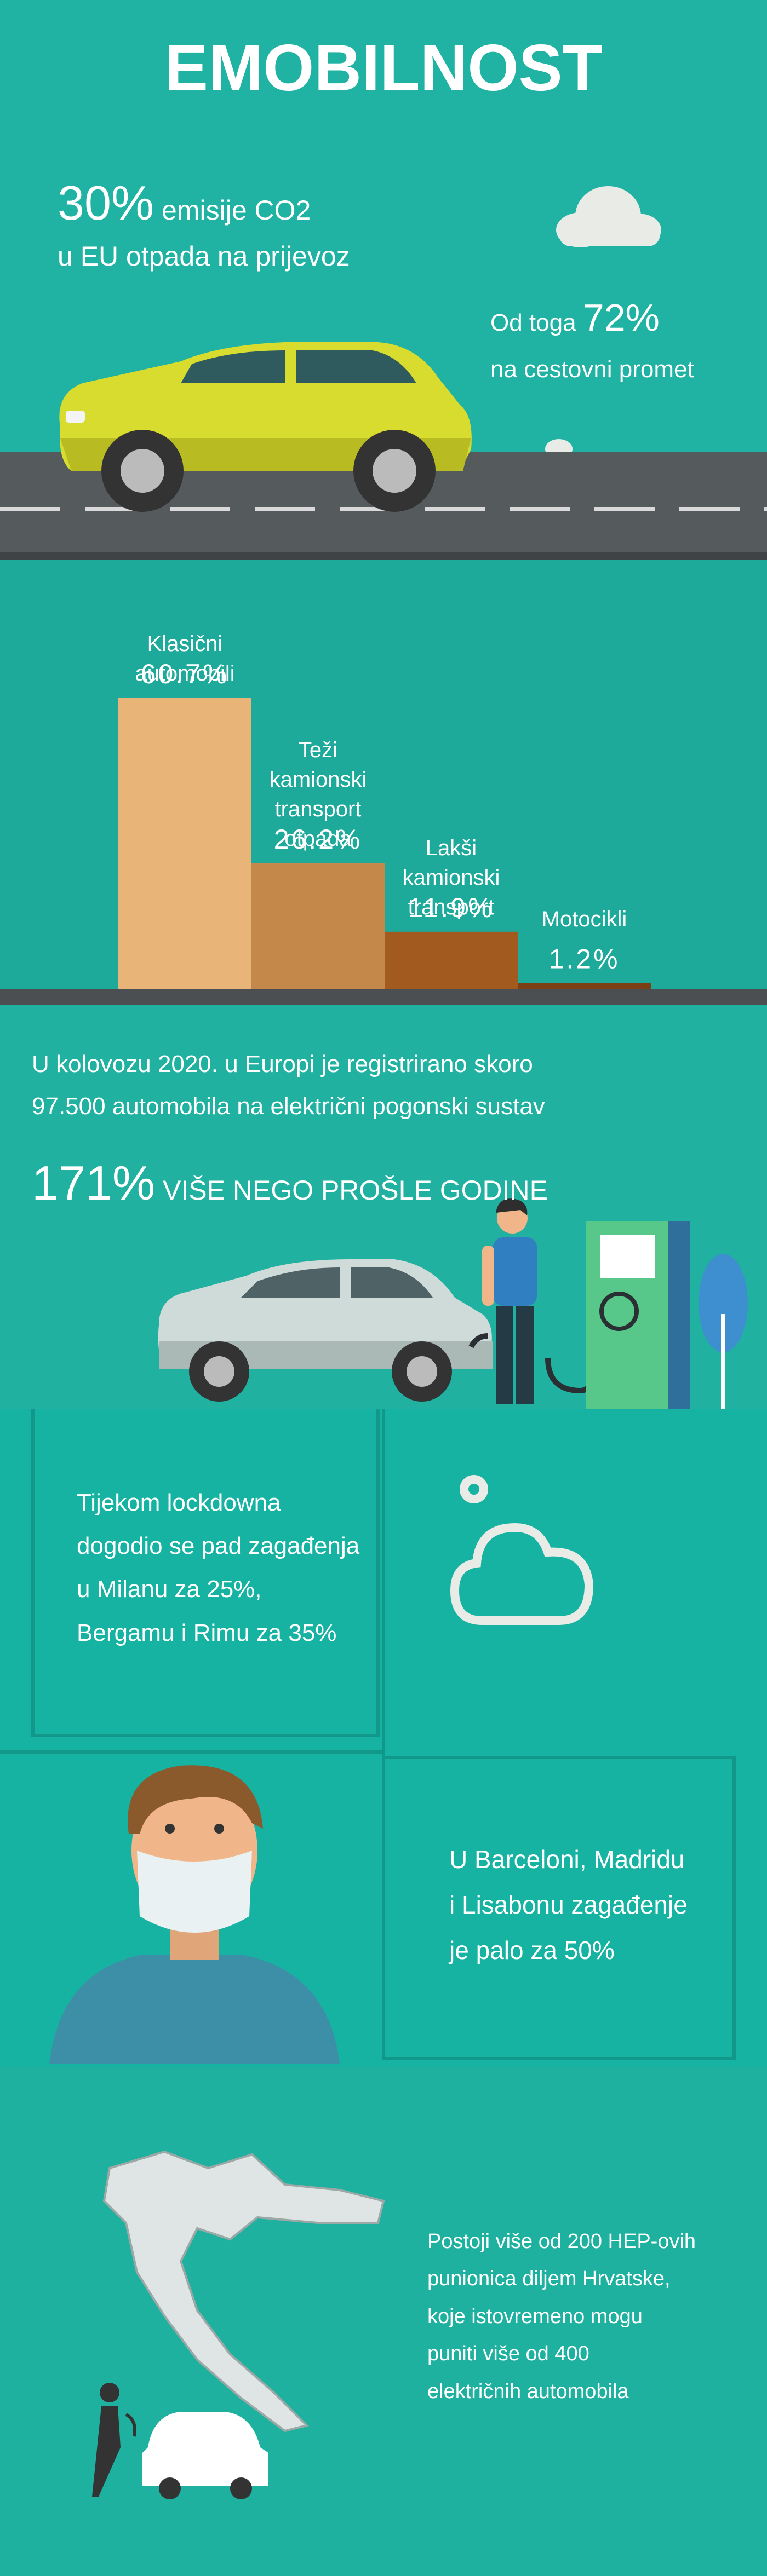 The width and height of the screenshot is (767, 2576). Describe the element at coordinates (451, 907) in the screenshot. I see `value-label: 11.9%` at that location.